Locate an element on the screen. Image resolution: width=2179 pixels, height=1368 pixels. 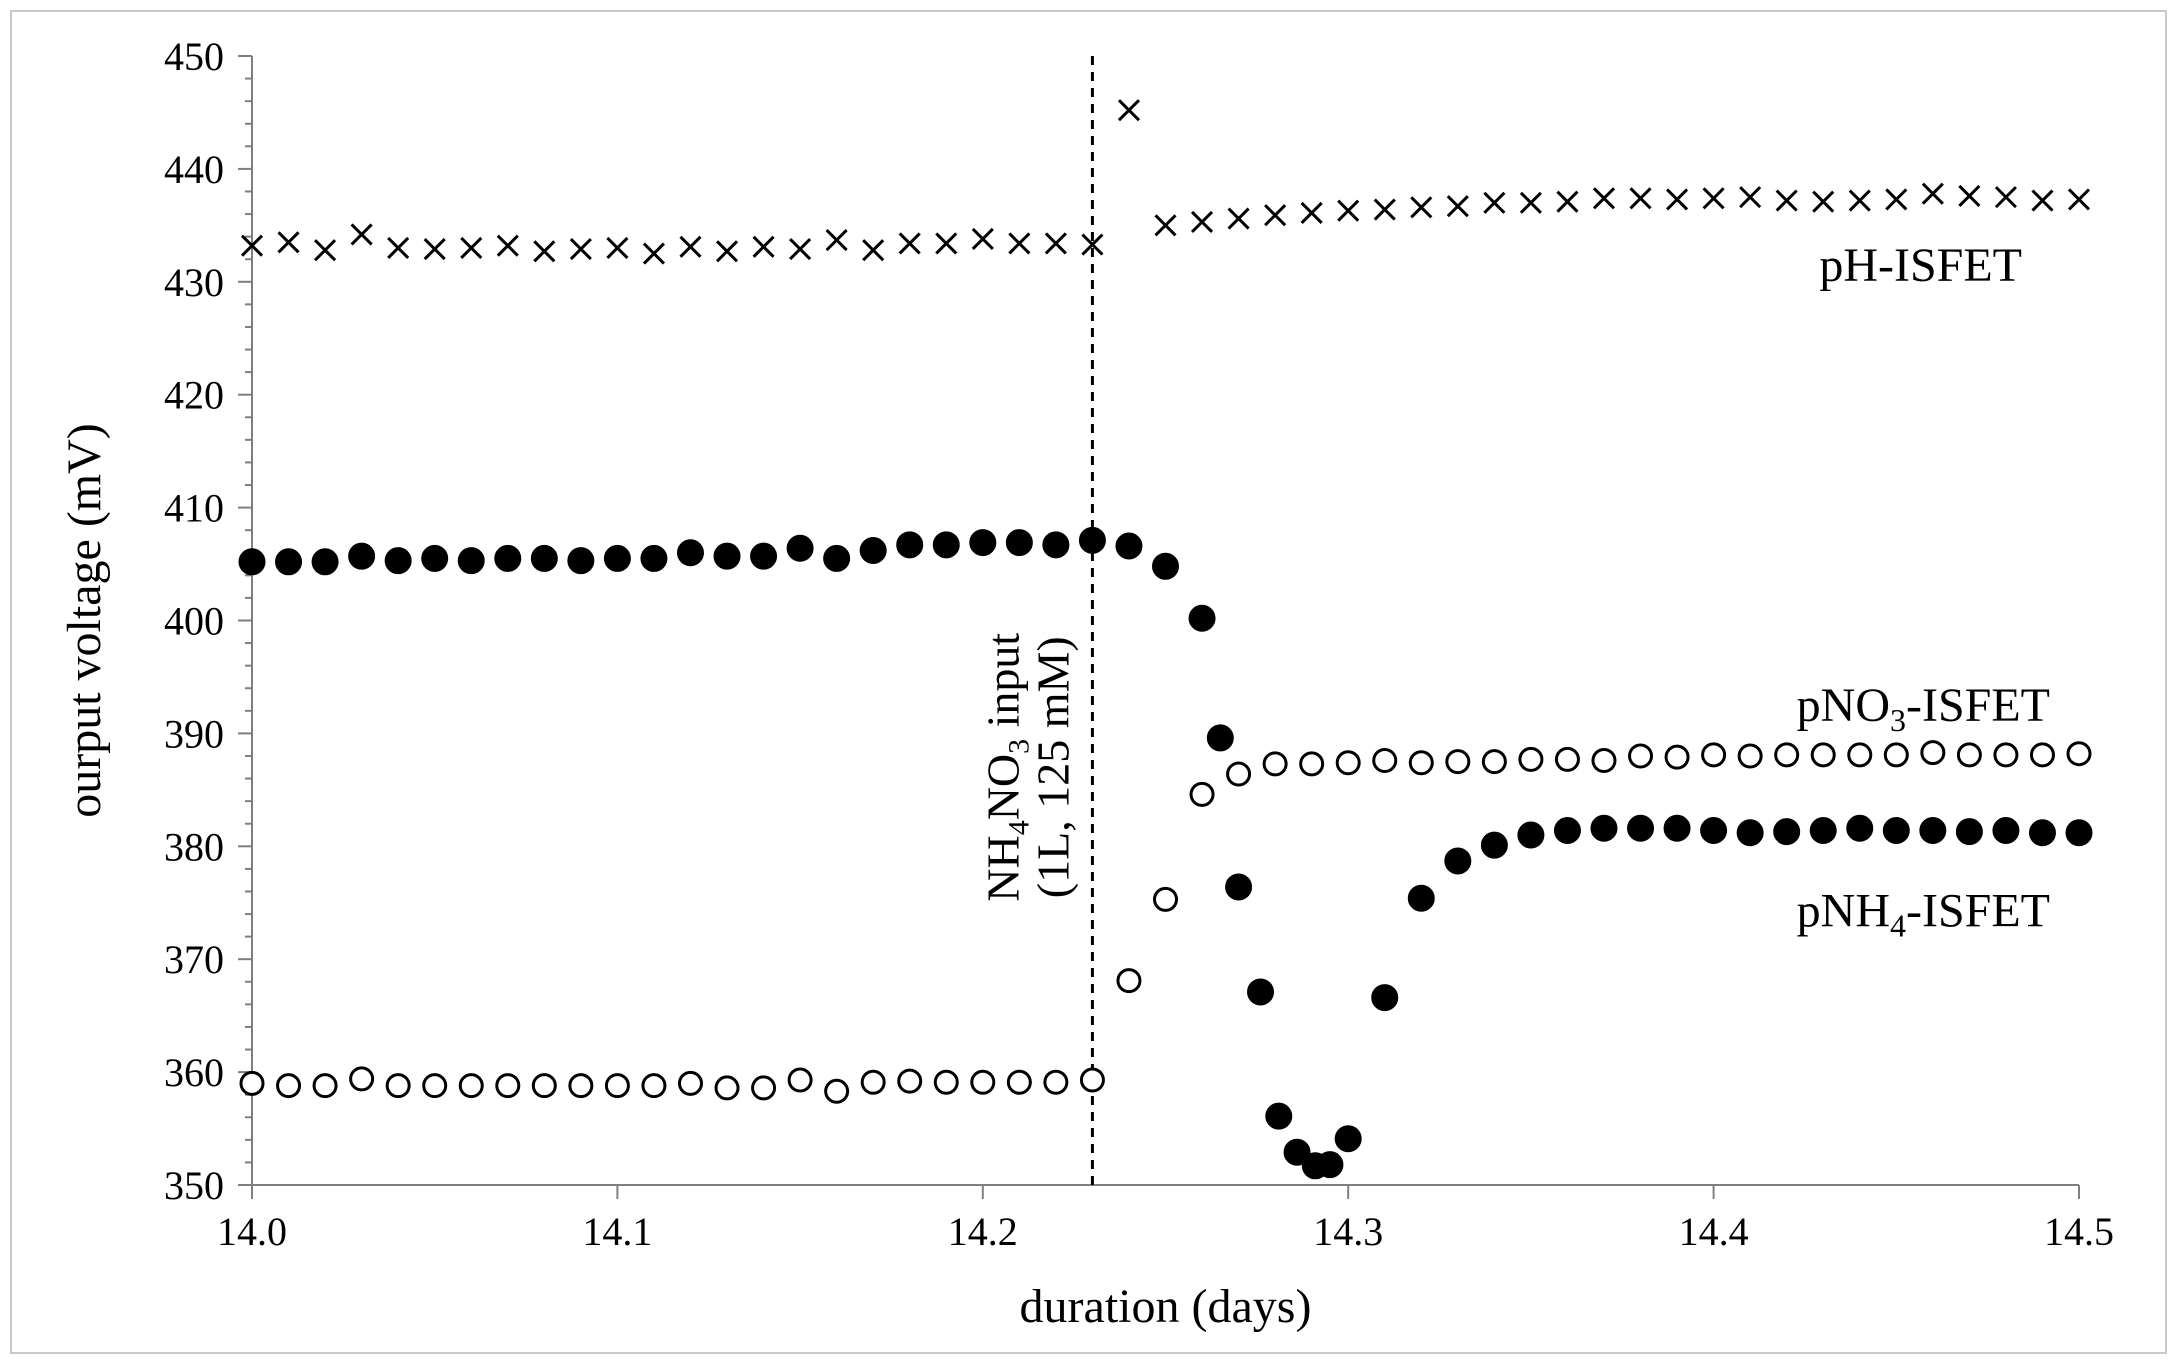
y-tick-label: 450 is located at coordinates (194, 56).